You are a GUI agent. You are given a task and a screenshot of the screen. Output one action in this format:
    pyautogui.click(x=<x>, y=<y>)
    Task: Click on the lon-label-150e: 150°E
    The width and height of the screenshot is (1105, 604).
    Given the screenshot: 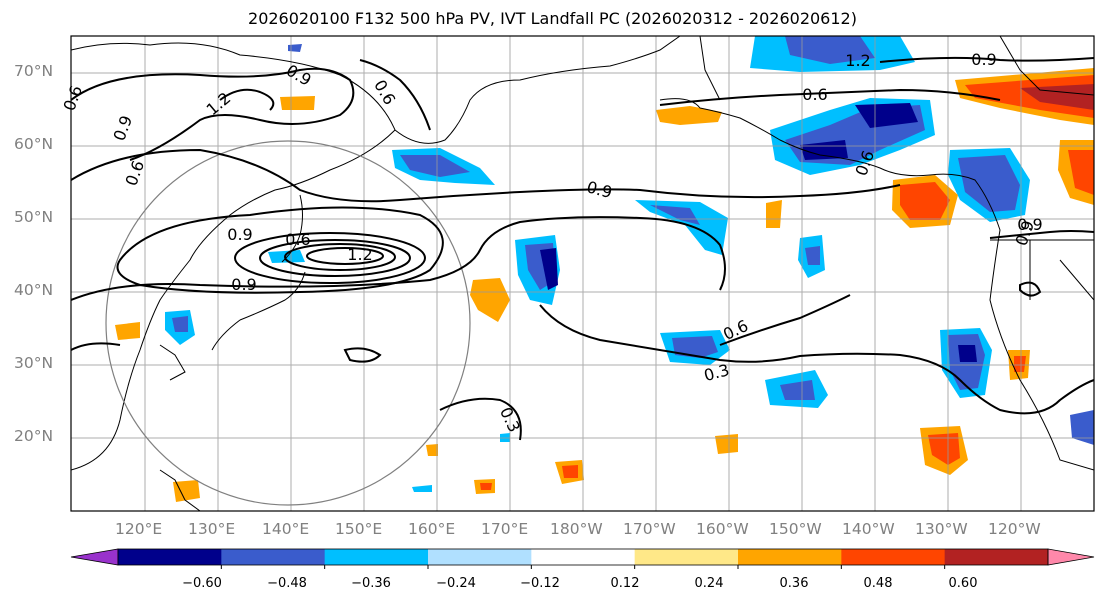 What is the action you would take?
    pyautogui.click(x=359, y=529)
    